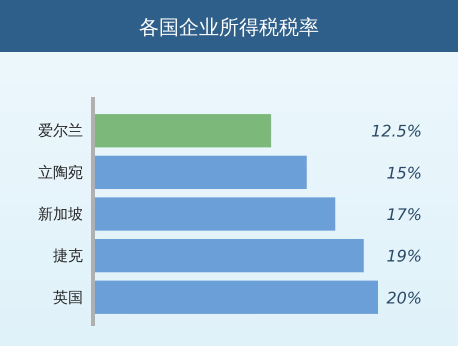 This screenshot has width=458, height=346. Describe the element at coordinates (229, 27) in the screenshot. I see `chart-title: 各国企业所得税税率` at that location.